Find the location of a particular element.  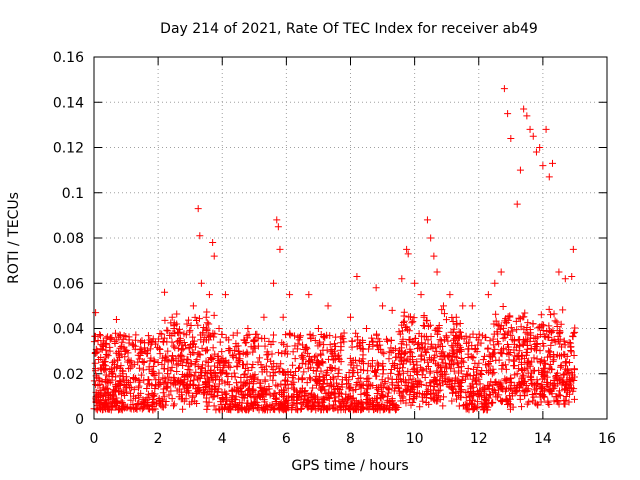

x-tick-label: 12 is located at coordinates (479, 439).